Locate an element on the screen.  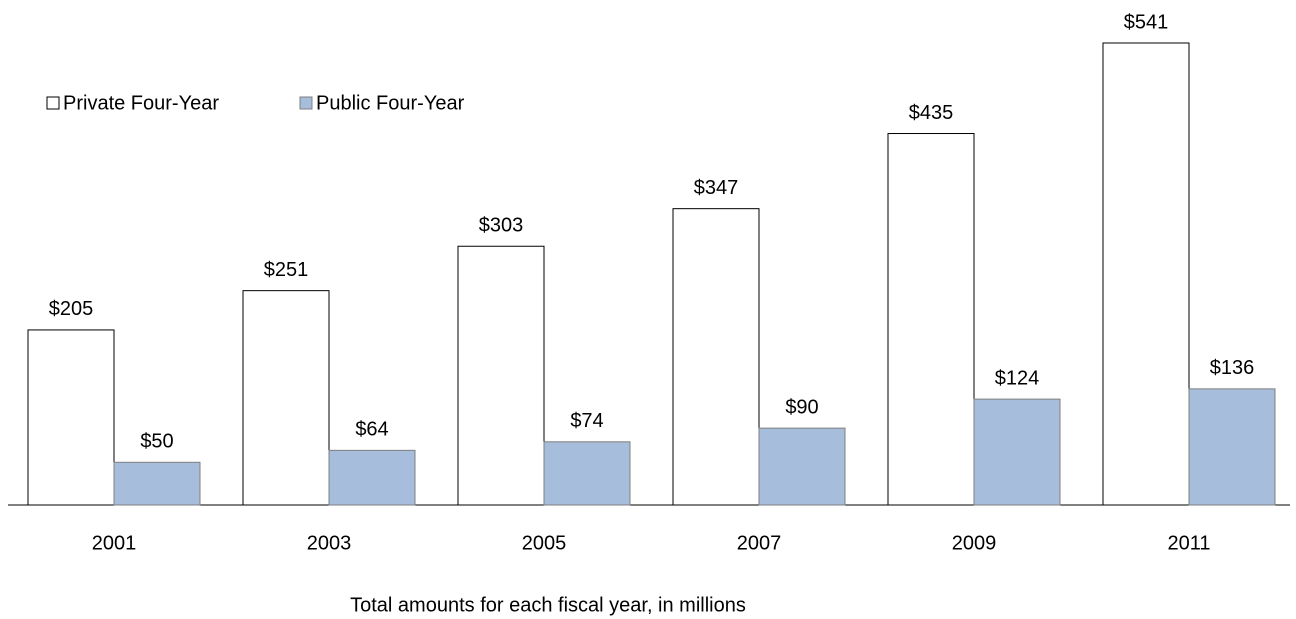
value-label: $136 is located at coordinates (1232, 368).